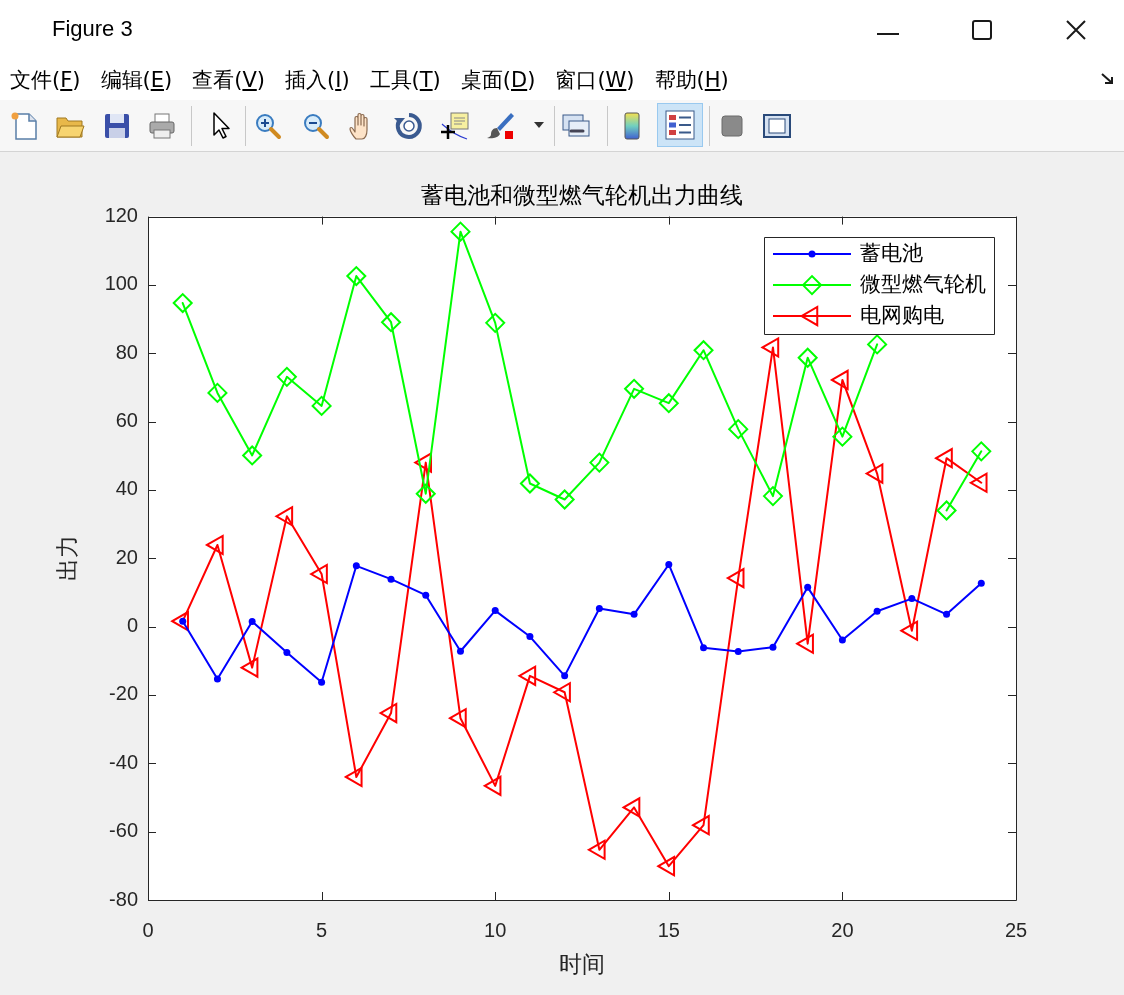 This screenshot has width=1124, height=995. Describe the element at coordinates (668, 929) in the screenshot. I see `x-tick-label: 15` at that location.